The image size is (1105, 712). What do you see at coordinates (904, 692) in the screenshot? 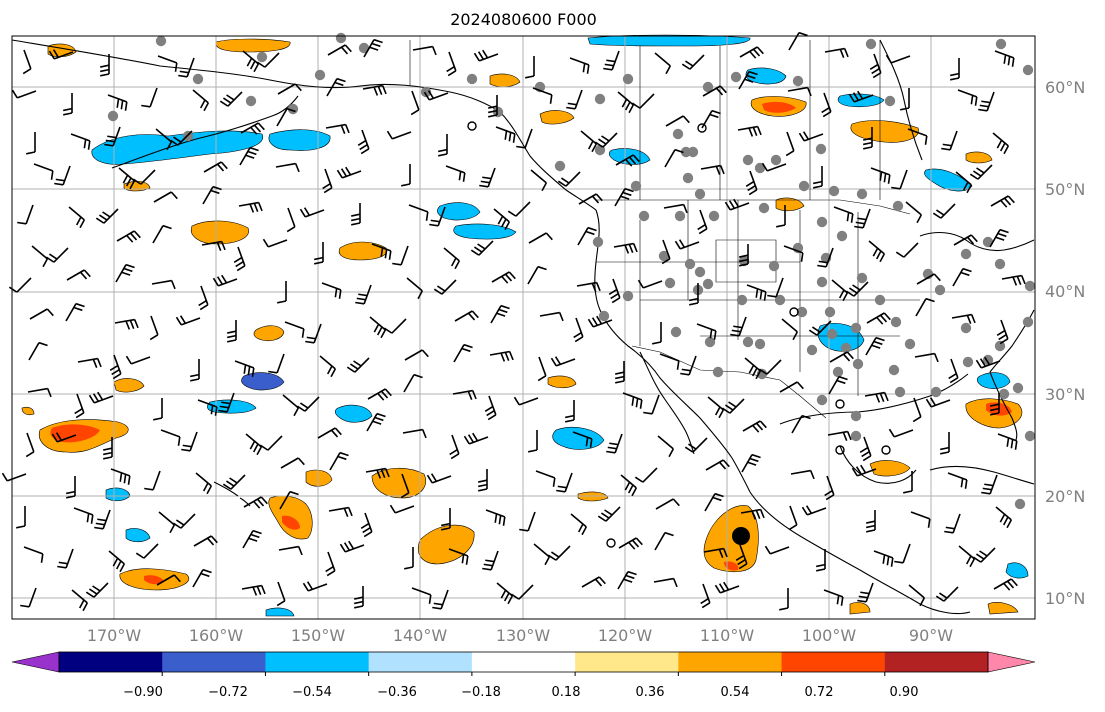
I see `colorbar-tick-label: 0.90` at bounding box center [904, 692].